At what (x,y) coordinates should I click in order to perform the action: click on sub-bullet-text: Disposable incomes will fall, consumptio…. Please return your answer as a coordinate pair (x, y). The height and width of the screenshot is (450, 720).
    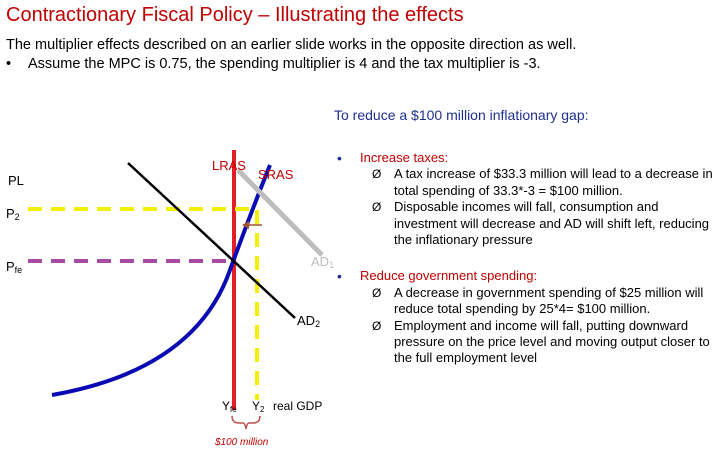
    Looking at the image, I should click on (552, 223).